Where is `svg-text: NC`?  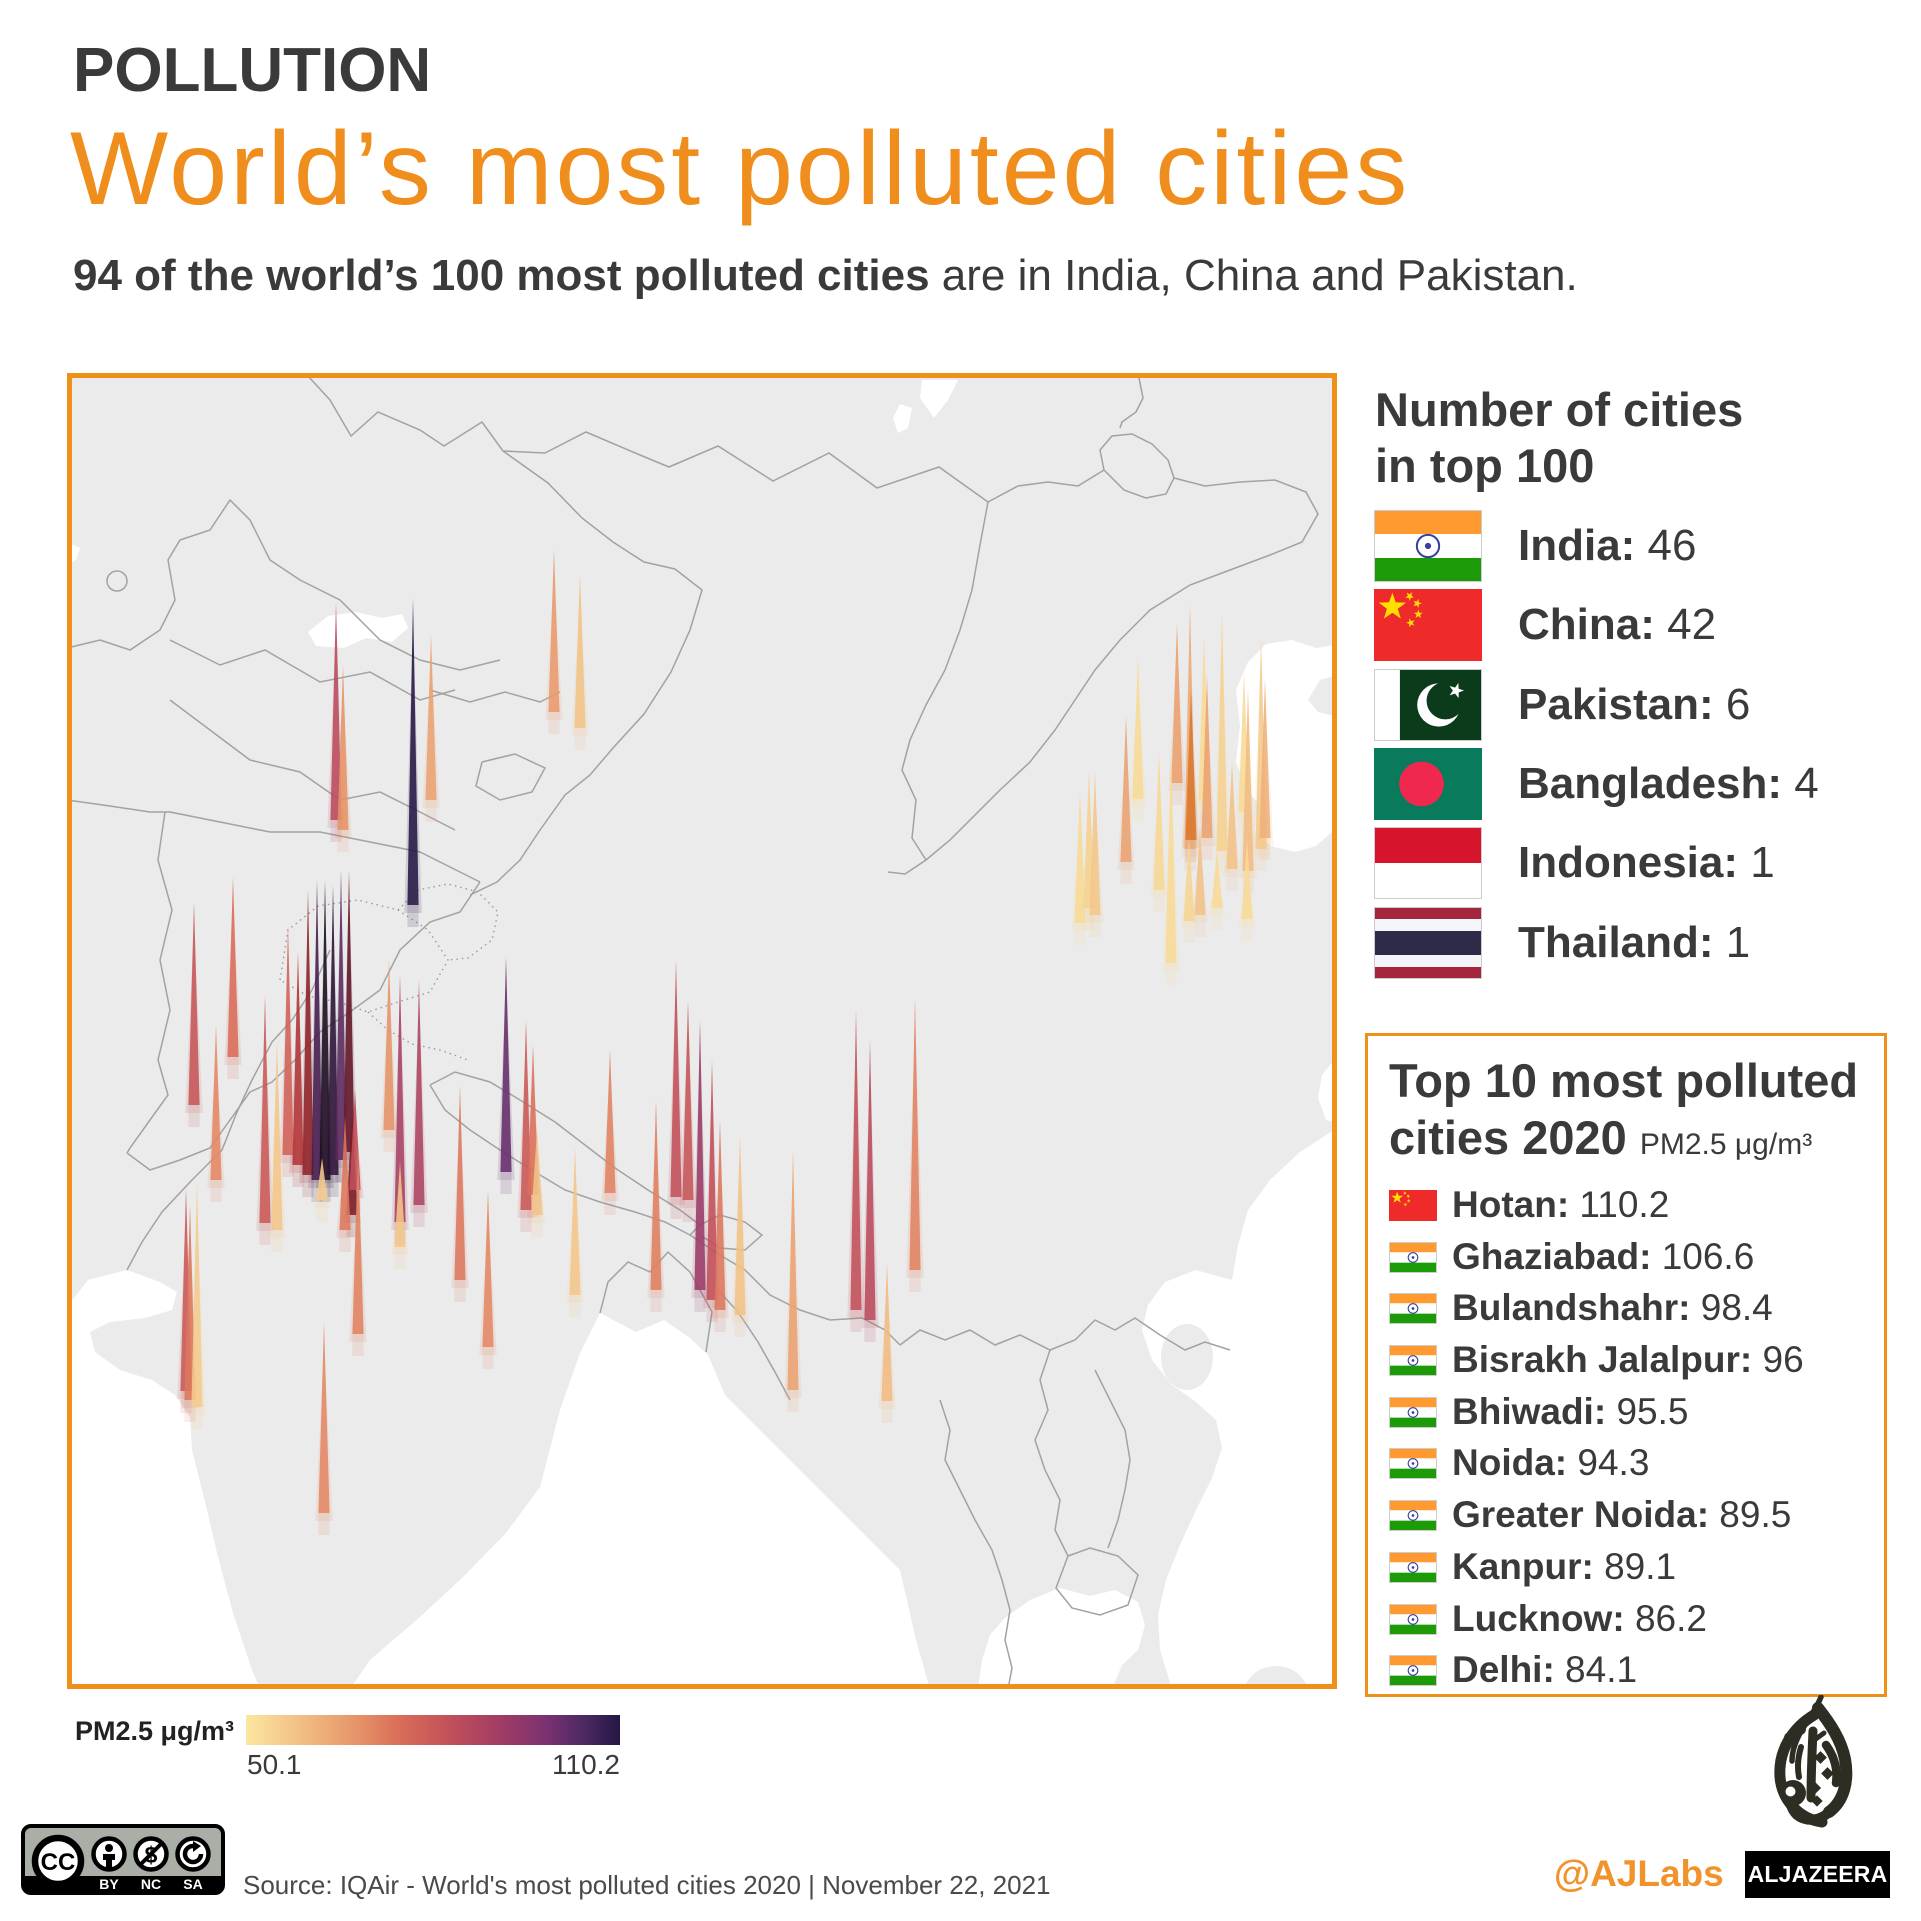
svg-text: NC is located at coordinates (151, 1884).